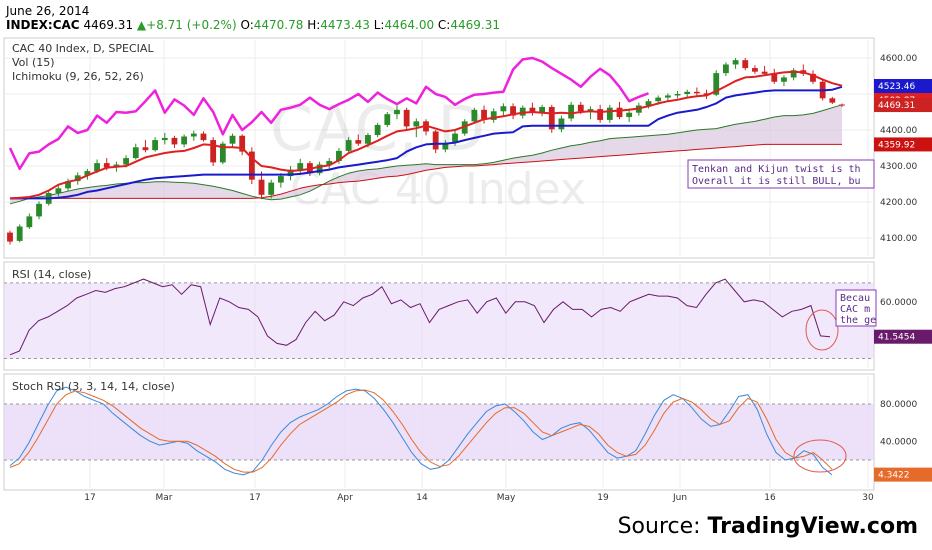 This screenshot has height=550, width=932. I want to click on stoch-band, so click(439, 432).